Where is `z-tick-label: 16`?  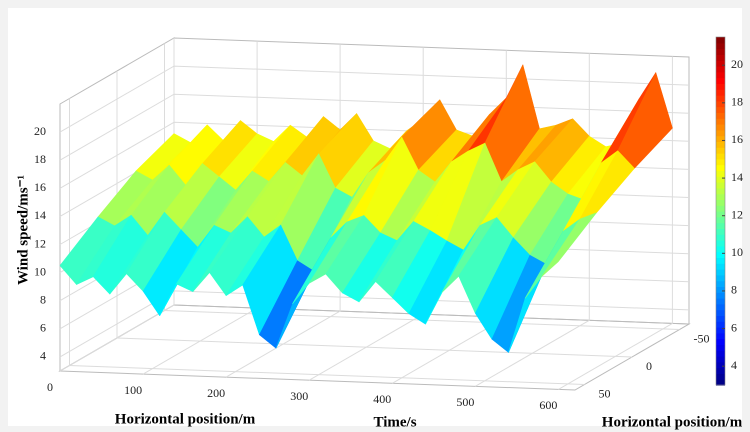
z-tick-label: 16 is located at coordinates (40, 187).